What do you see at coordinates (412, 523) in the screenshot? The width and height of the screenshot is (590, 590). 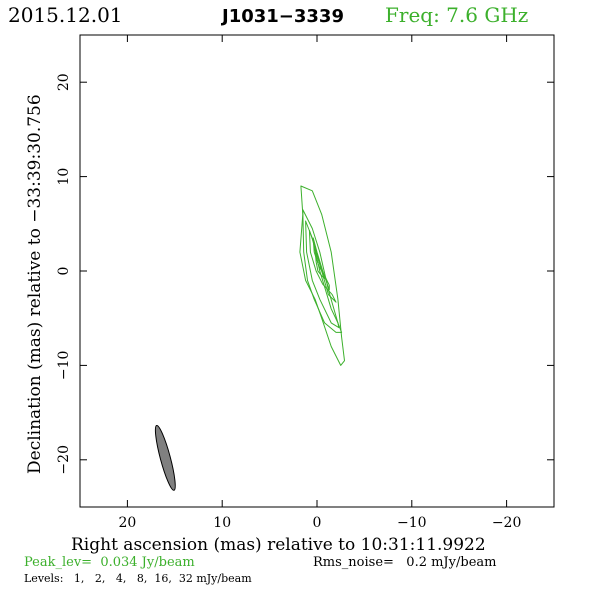 I see `x-tick-label: −10` at bounding box center [412, 523].